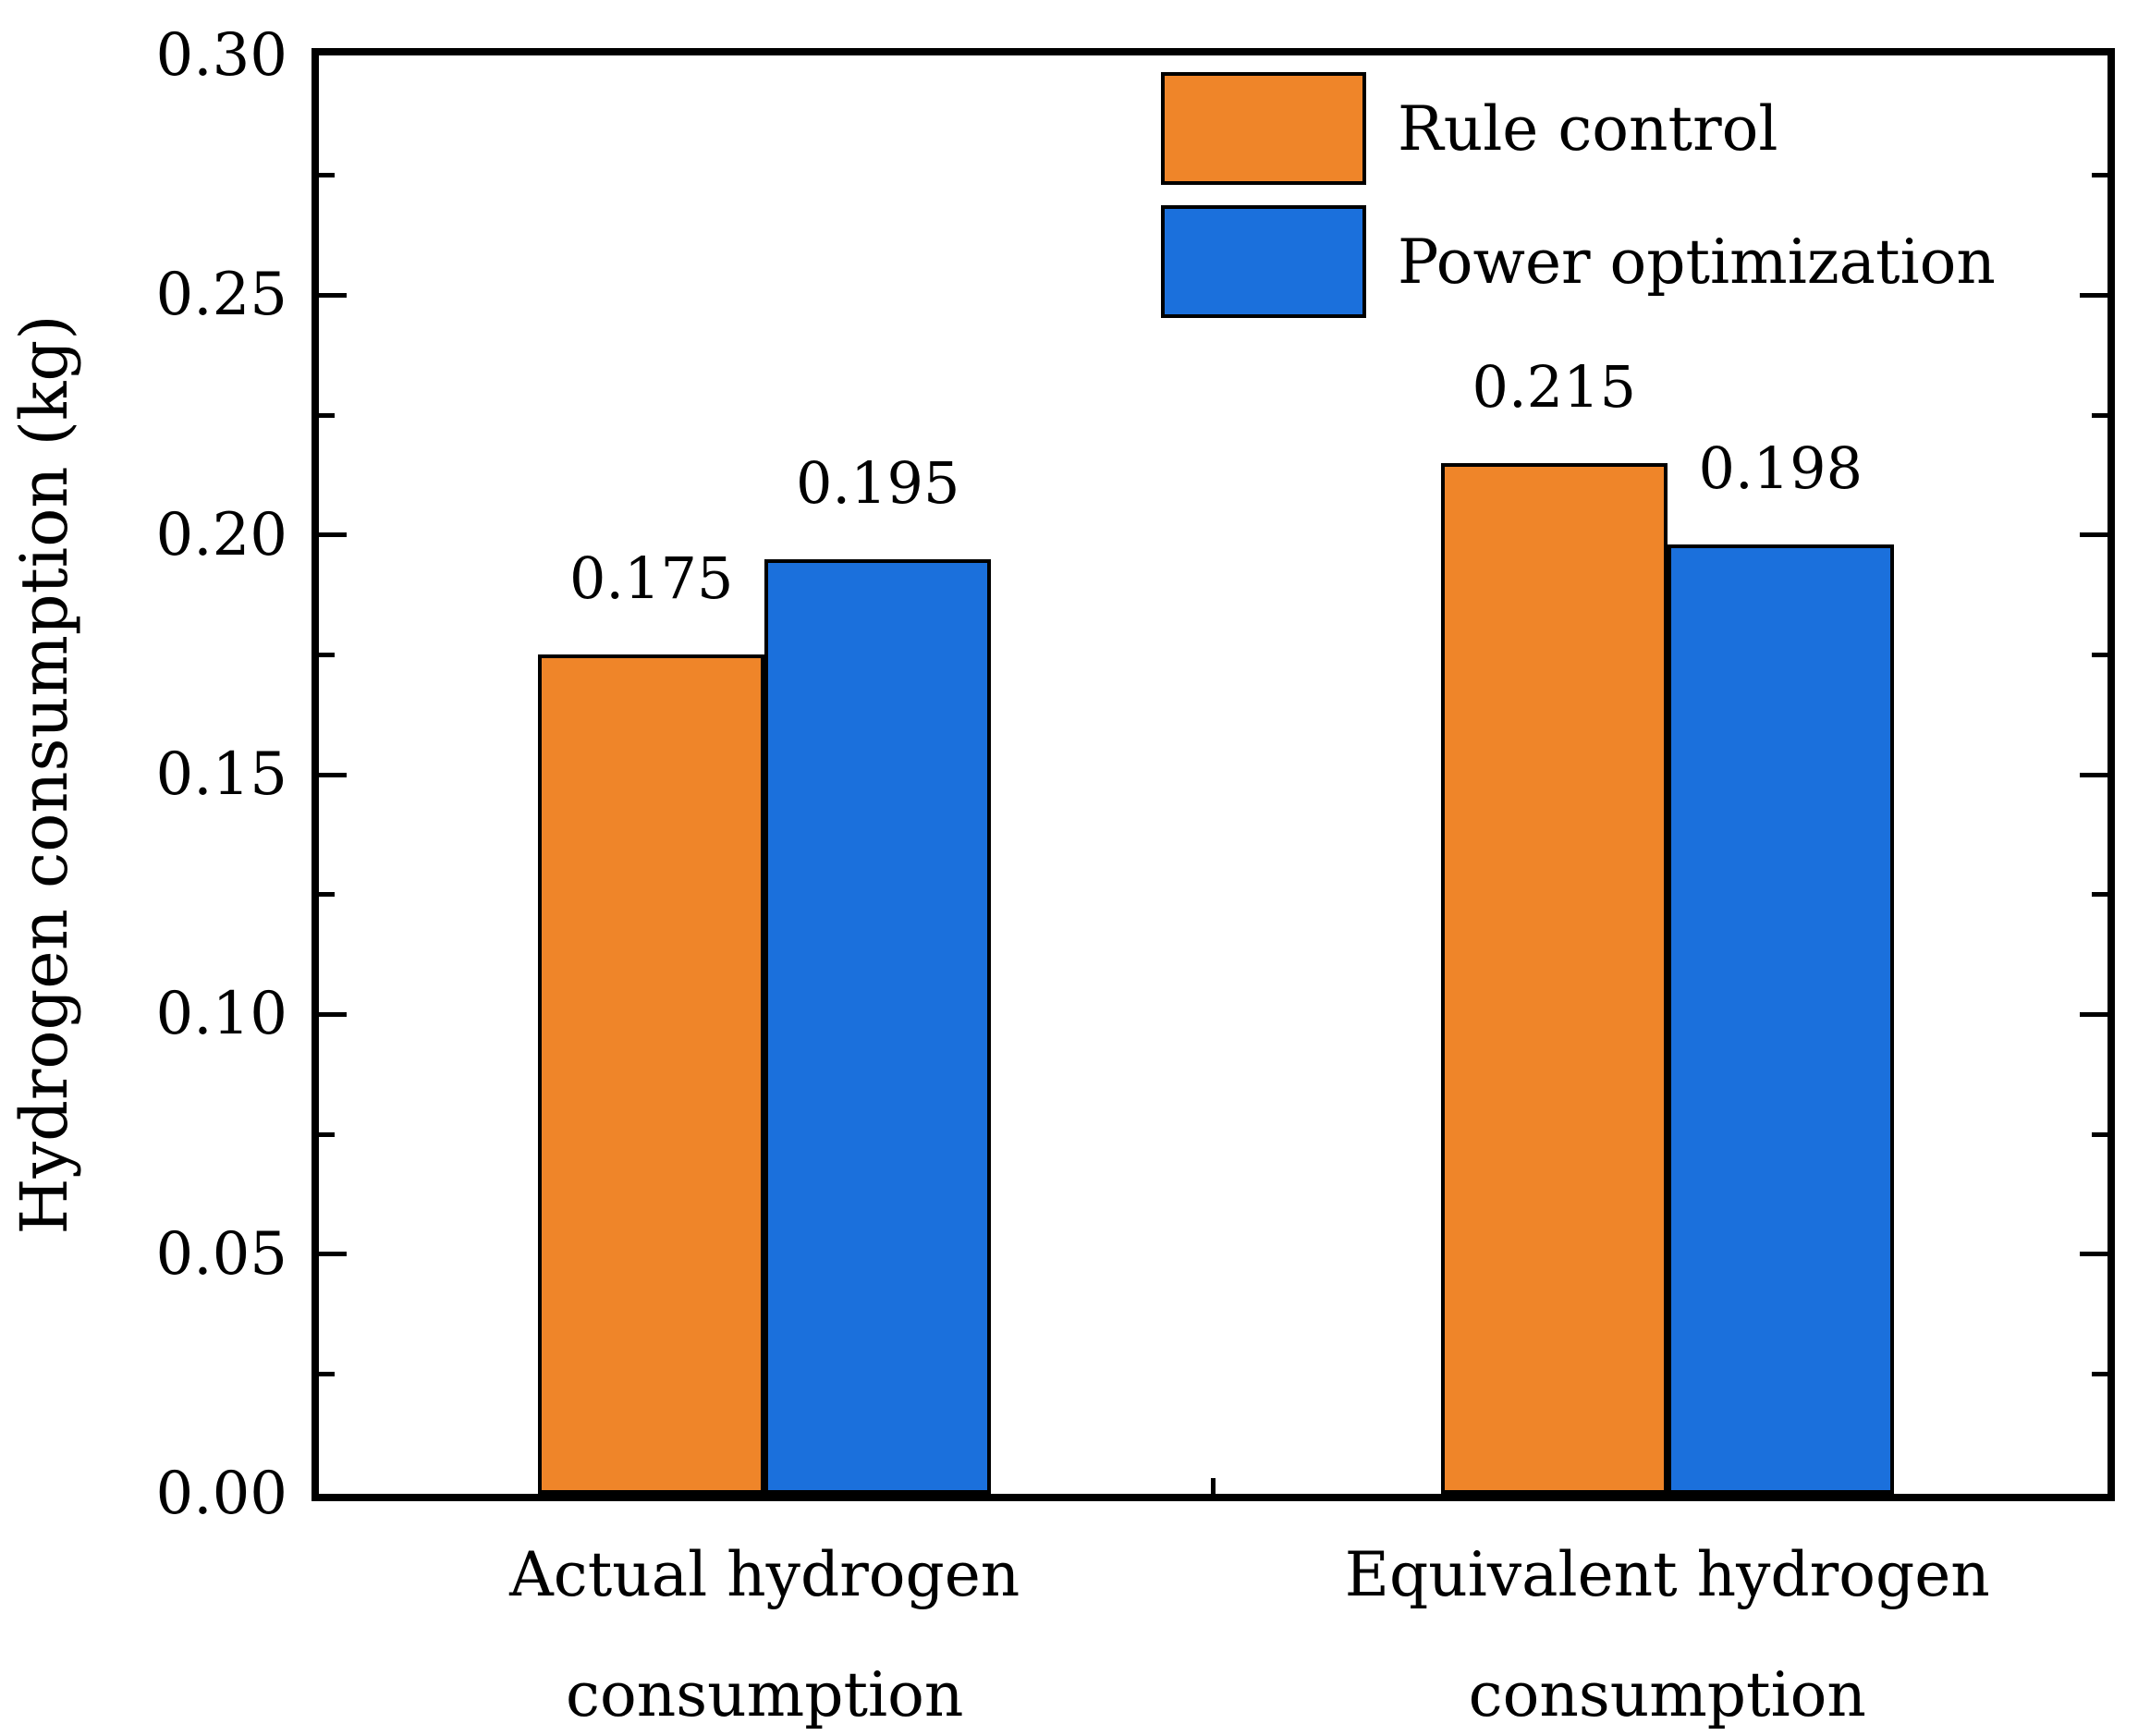 This screenshot has height=1736, width=2138. Describe the element at coordinates (1263, 128) in the screenshot. I see `legend-swatch-rule-control` at that location.